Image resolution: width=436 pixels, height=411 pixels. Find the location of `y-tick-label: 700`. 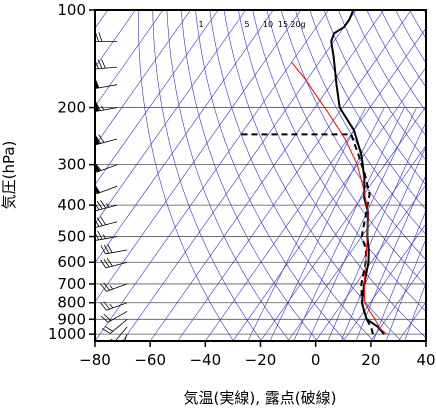

y-tick-label: 700 is located at coordinates (71, 284).